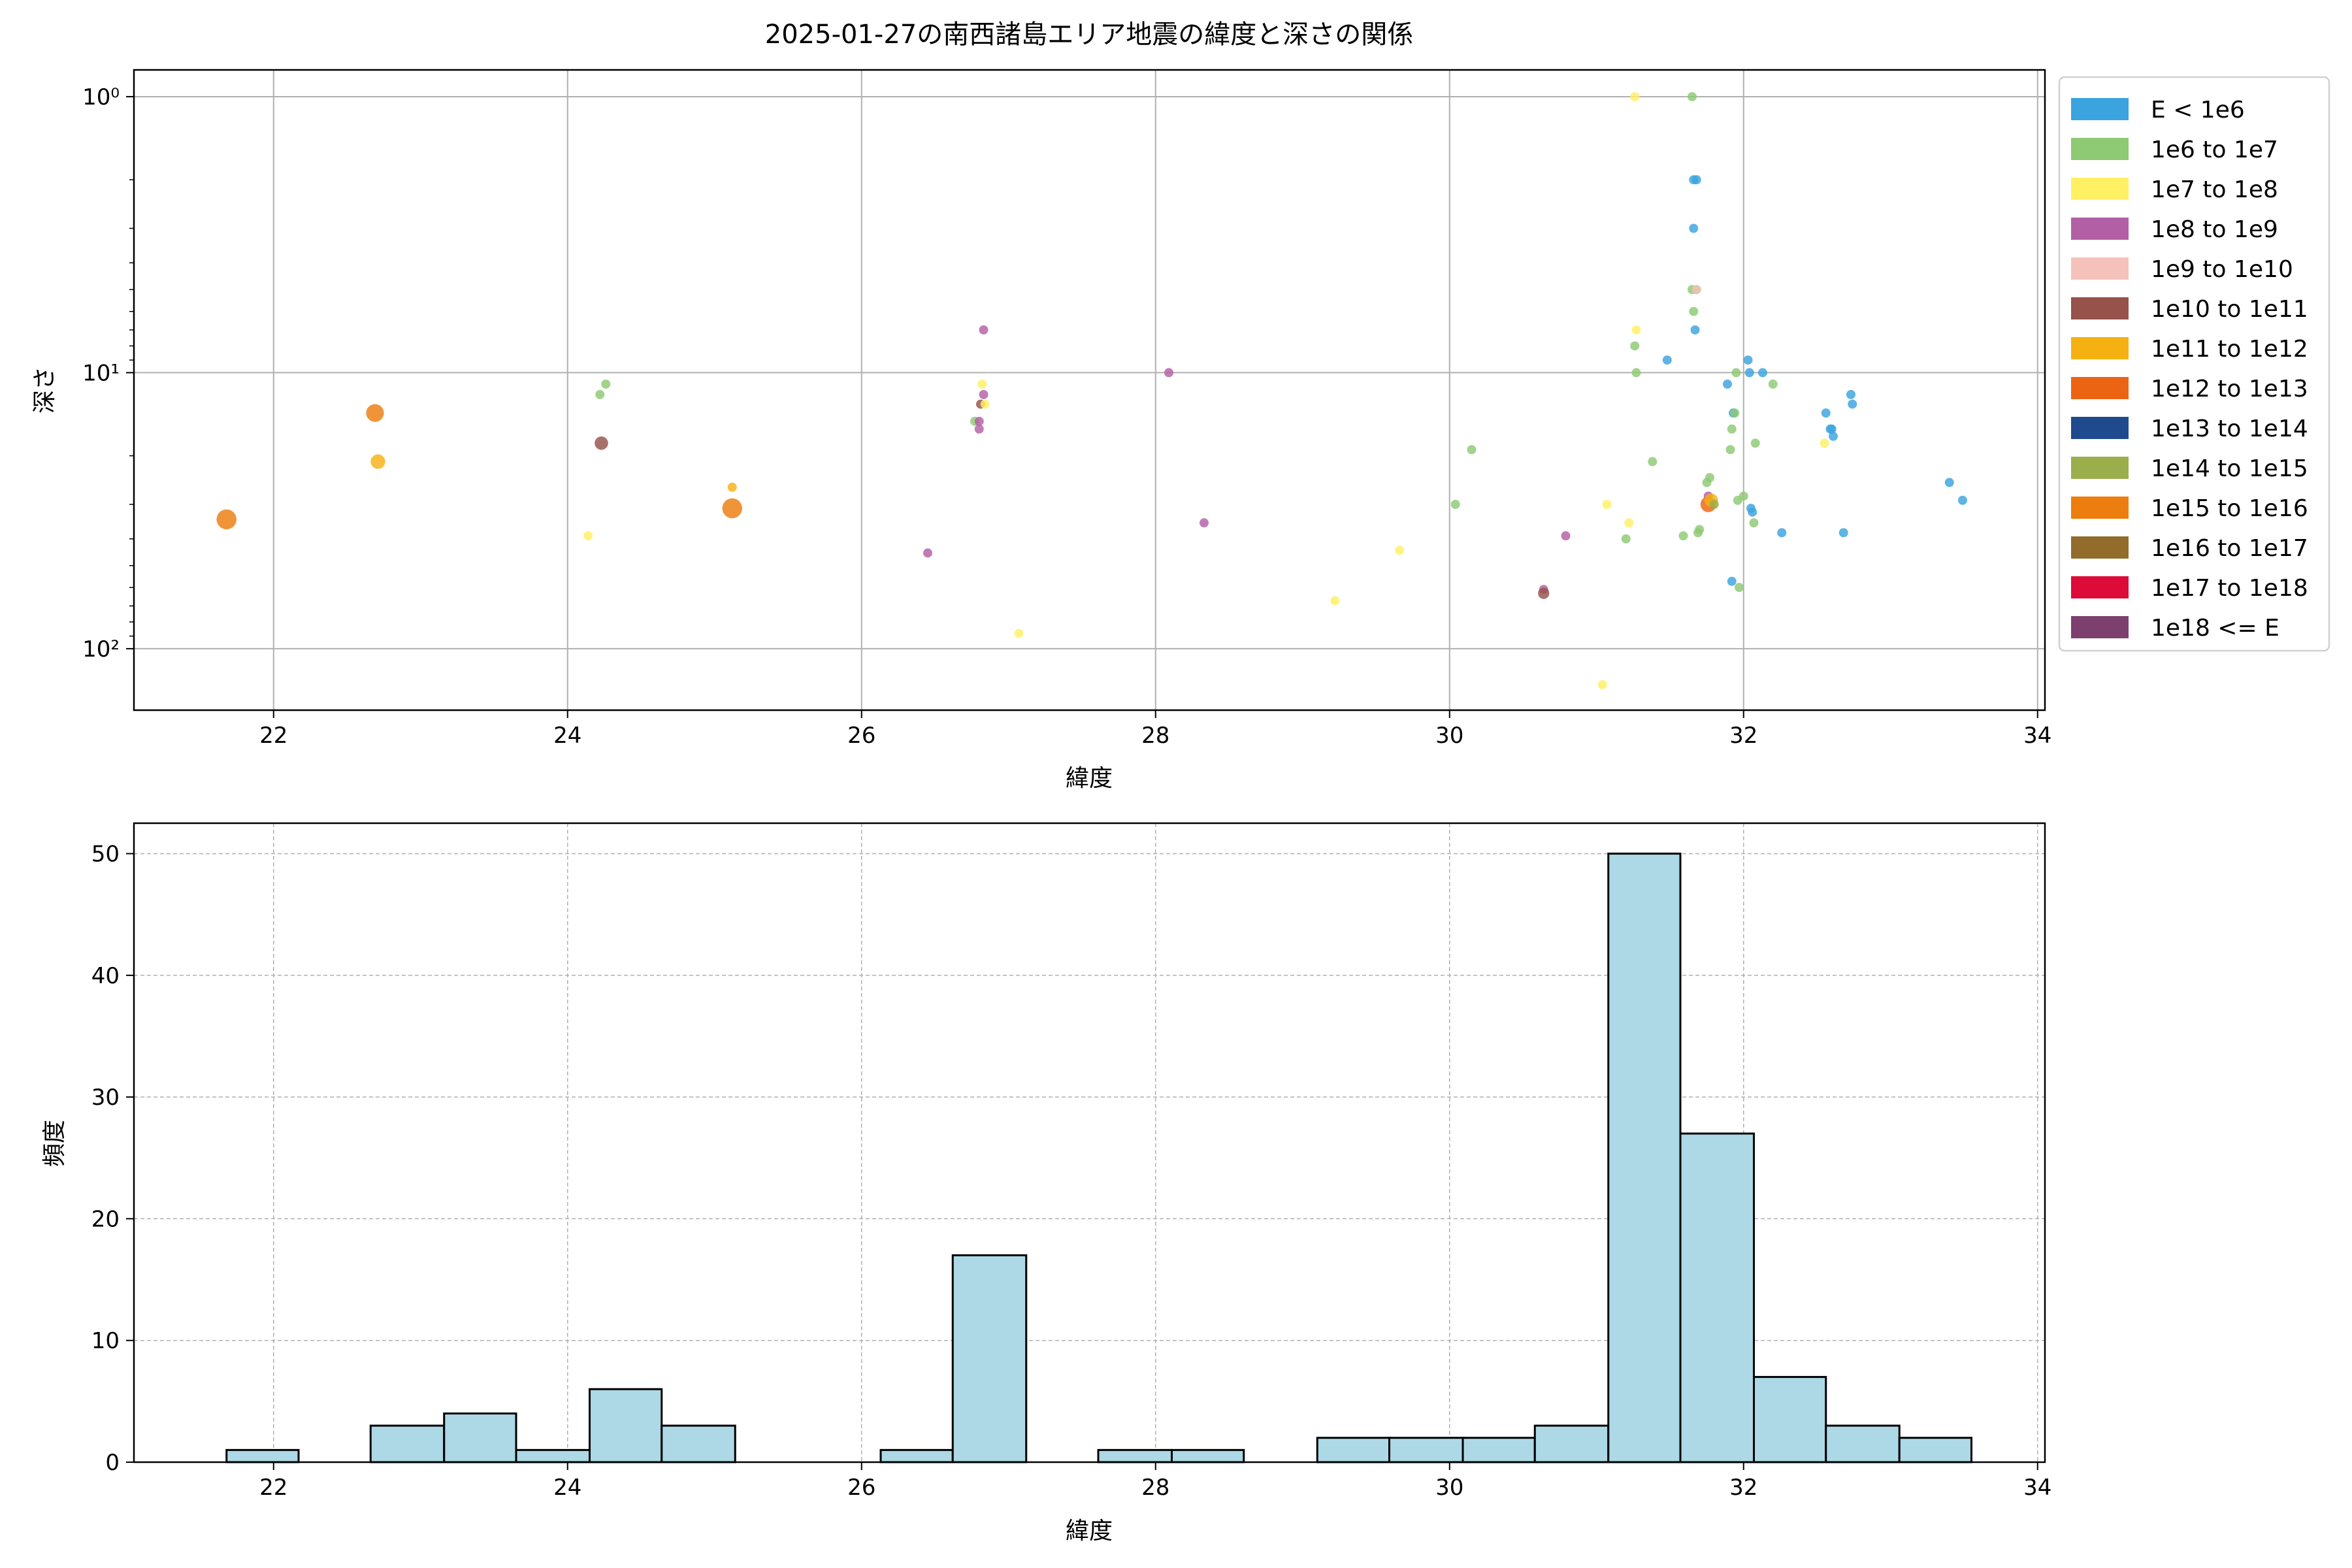 Image resolution: width=2352 pixels, height=1568 pixels. Describe the element at coordinates (101, 649) in the screenshot. I see `scatter-y-tick-label: 10²` at that location.